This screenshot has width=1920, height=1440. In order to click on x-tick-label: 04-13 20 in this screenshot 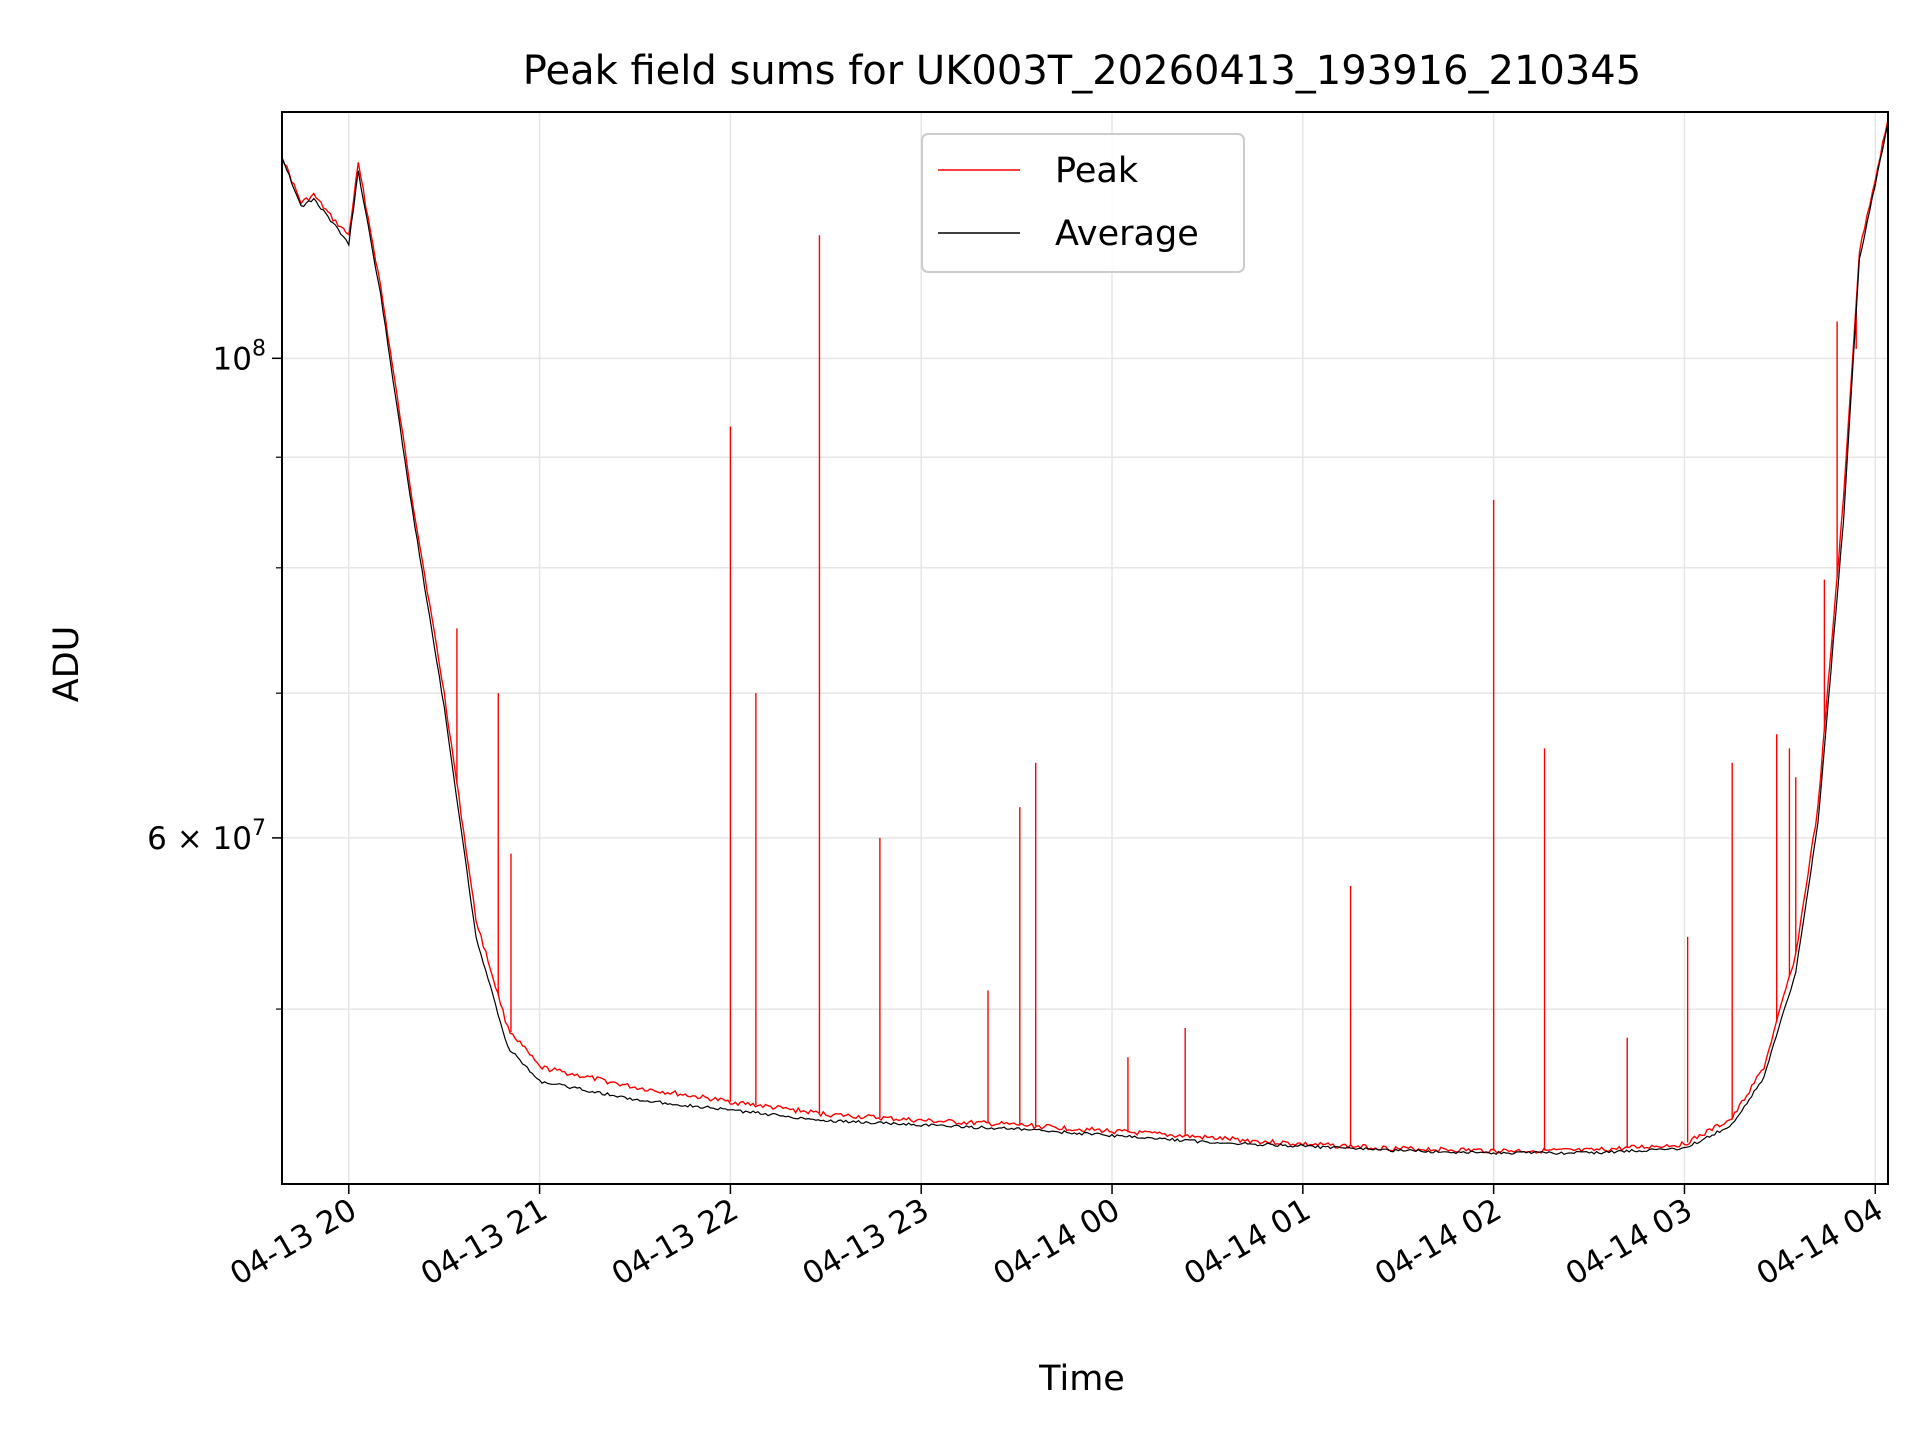, I will do `click(293, 1242)`.